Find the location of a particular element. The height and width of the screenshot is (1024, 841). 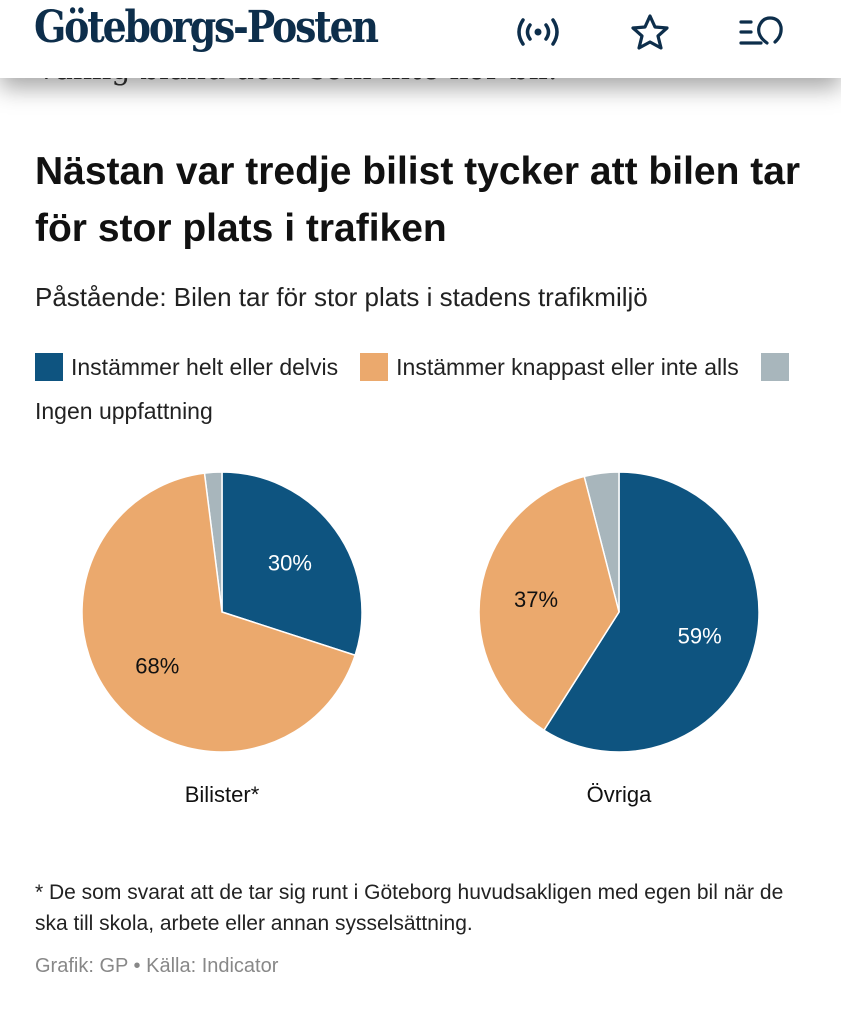

data-label: 30% is located at coordinates (290, 563).